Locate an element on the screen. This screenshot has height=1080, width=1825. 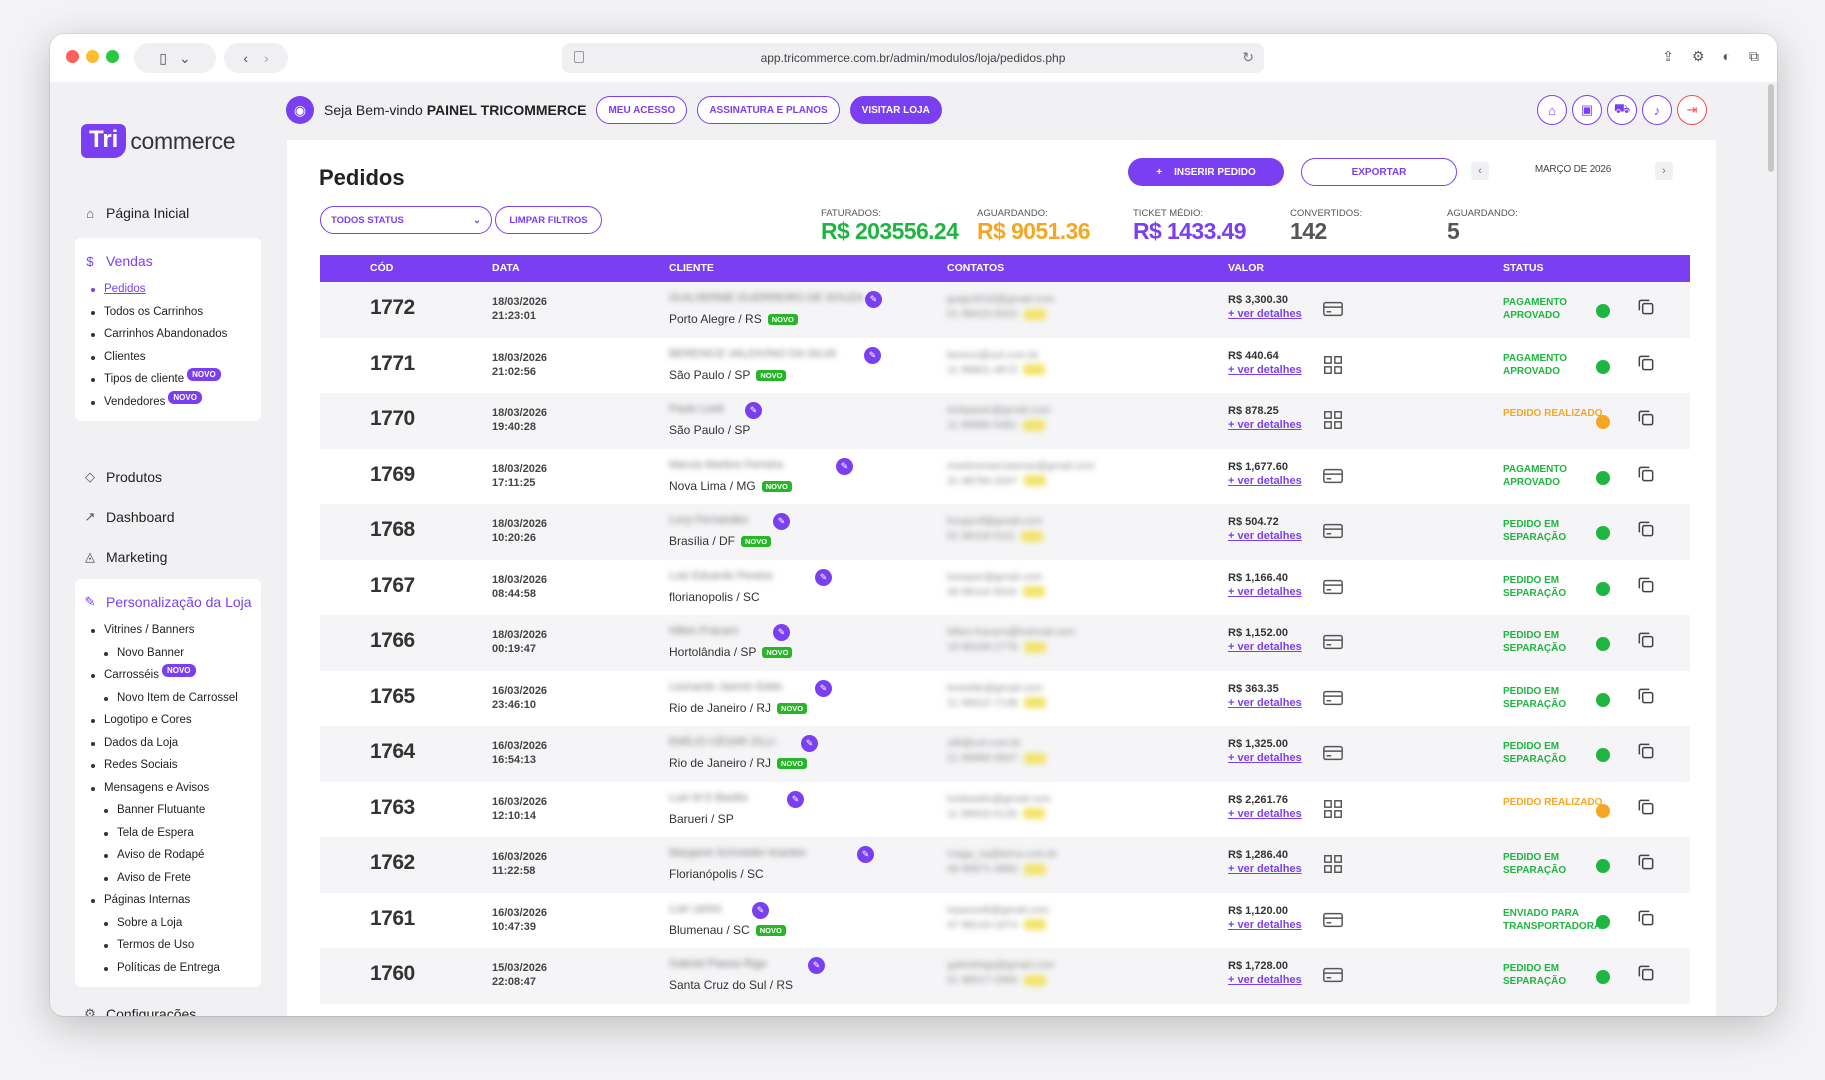
sidebar-item-personalizacao-6: Redes Sociais is located at coordinates (176, 765).